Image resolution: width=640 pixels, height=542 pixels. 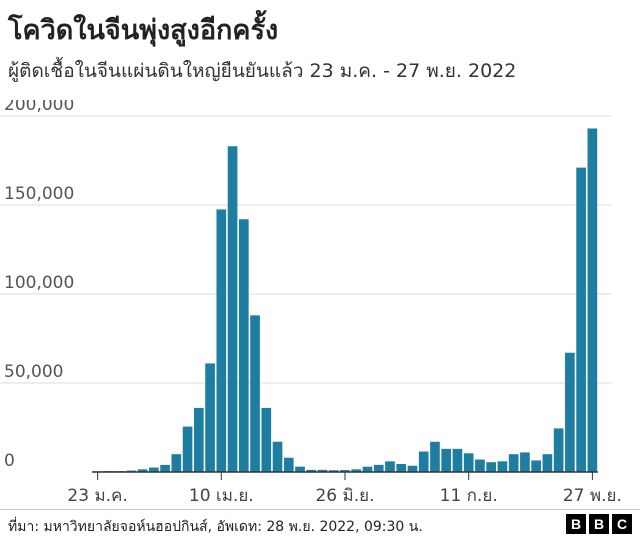 I want to click on x-tick-label: 11 ก.ย., so click(x=469, y=496).